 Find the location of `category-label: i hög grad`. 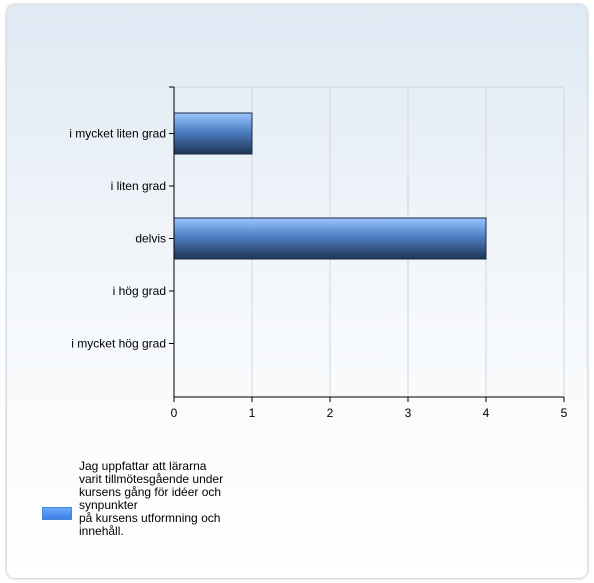

category-label: i hög grad is located at coordinates (139, 291).